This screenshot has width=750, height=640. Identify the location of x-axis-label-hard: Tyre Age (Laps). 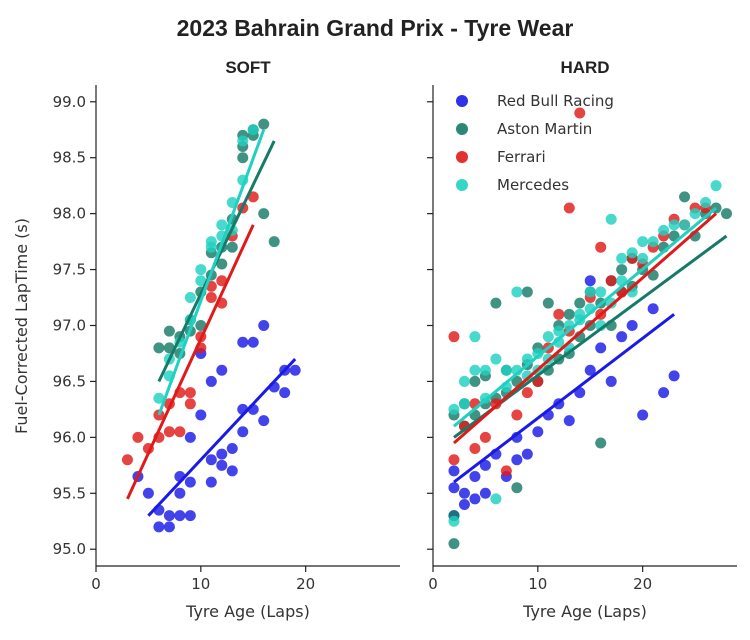
(584, 611).